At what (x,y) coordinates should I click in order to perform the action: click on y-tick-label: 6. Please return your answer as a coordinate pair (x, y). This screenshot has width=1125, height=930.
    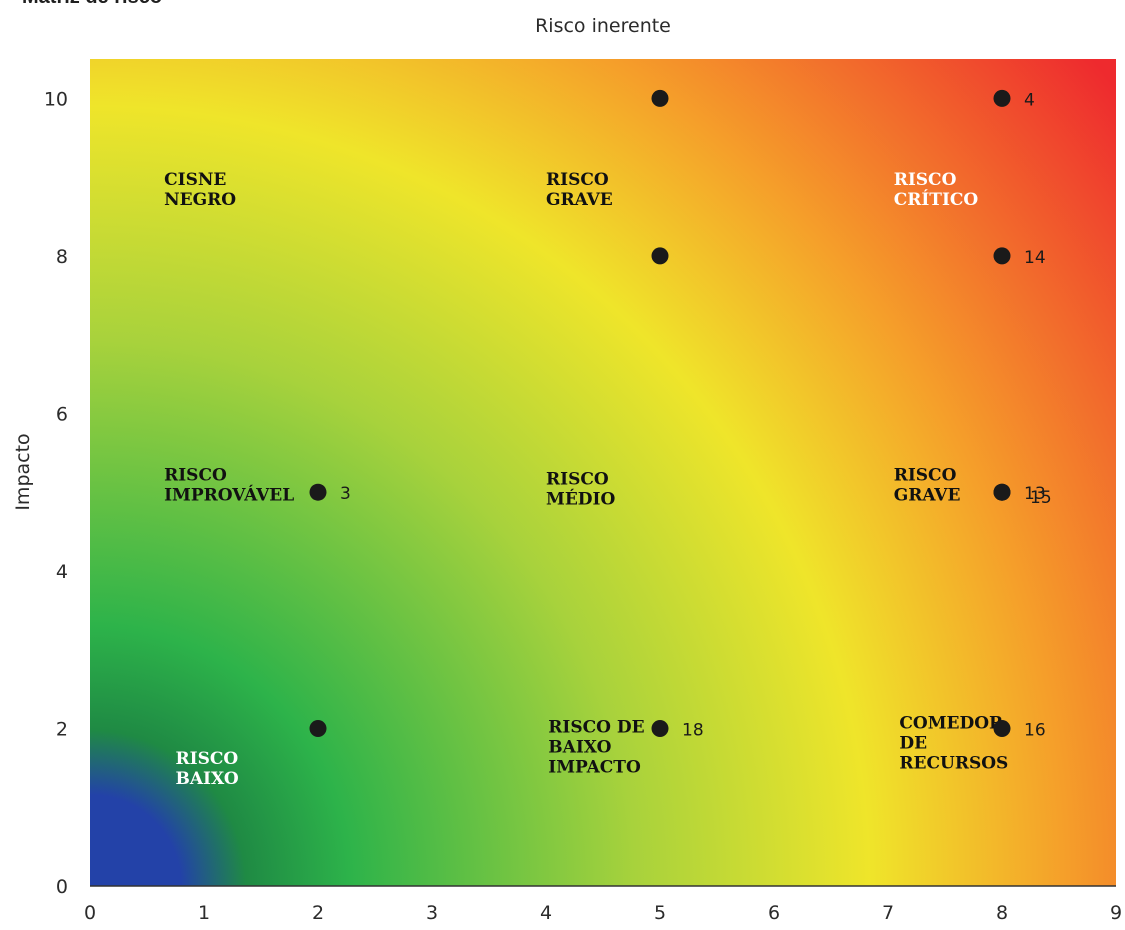
    Looking at the image, I should click on (62, 414).